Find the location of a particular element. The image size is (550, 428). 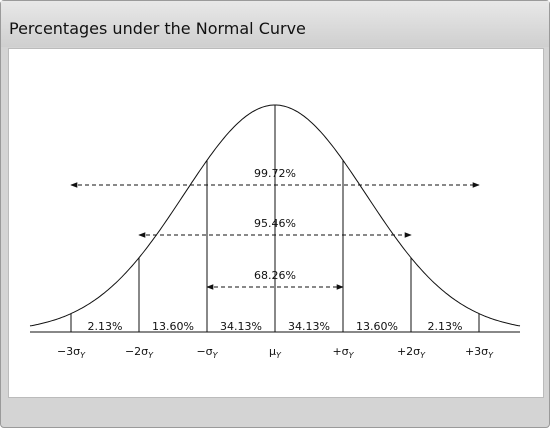

header: Percentages under the Normal Curve is located at coordinates (275, 24).